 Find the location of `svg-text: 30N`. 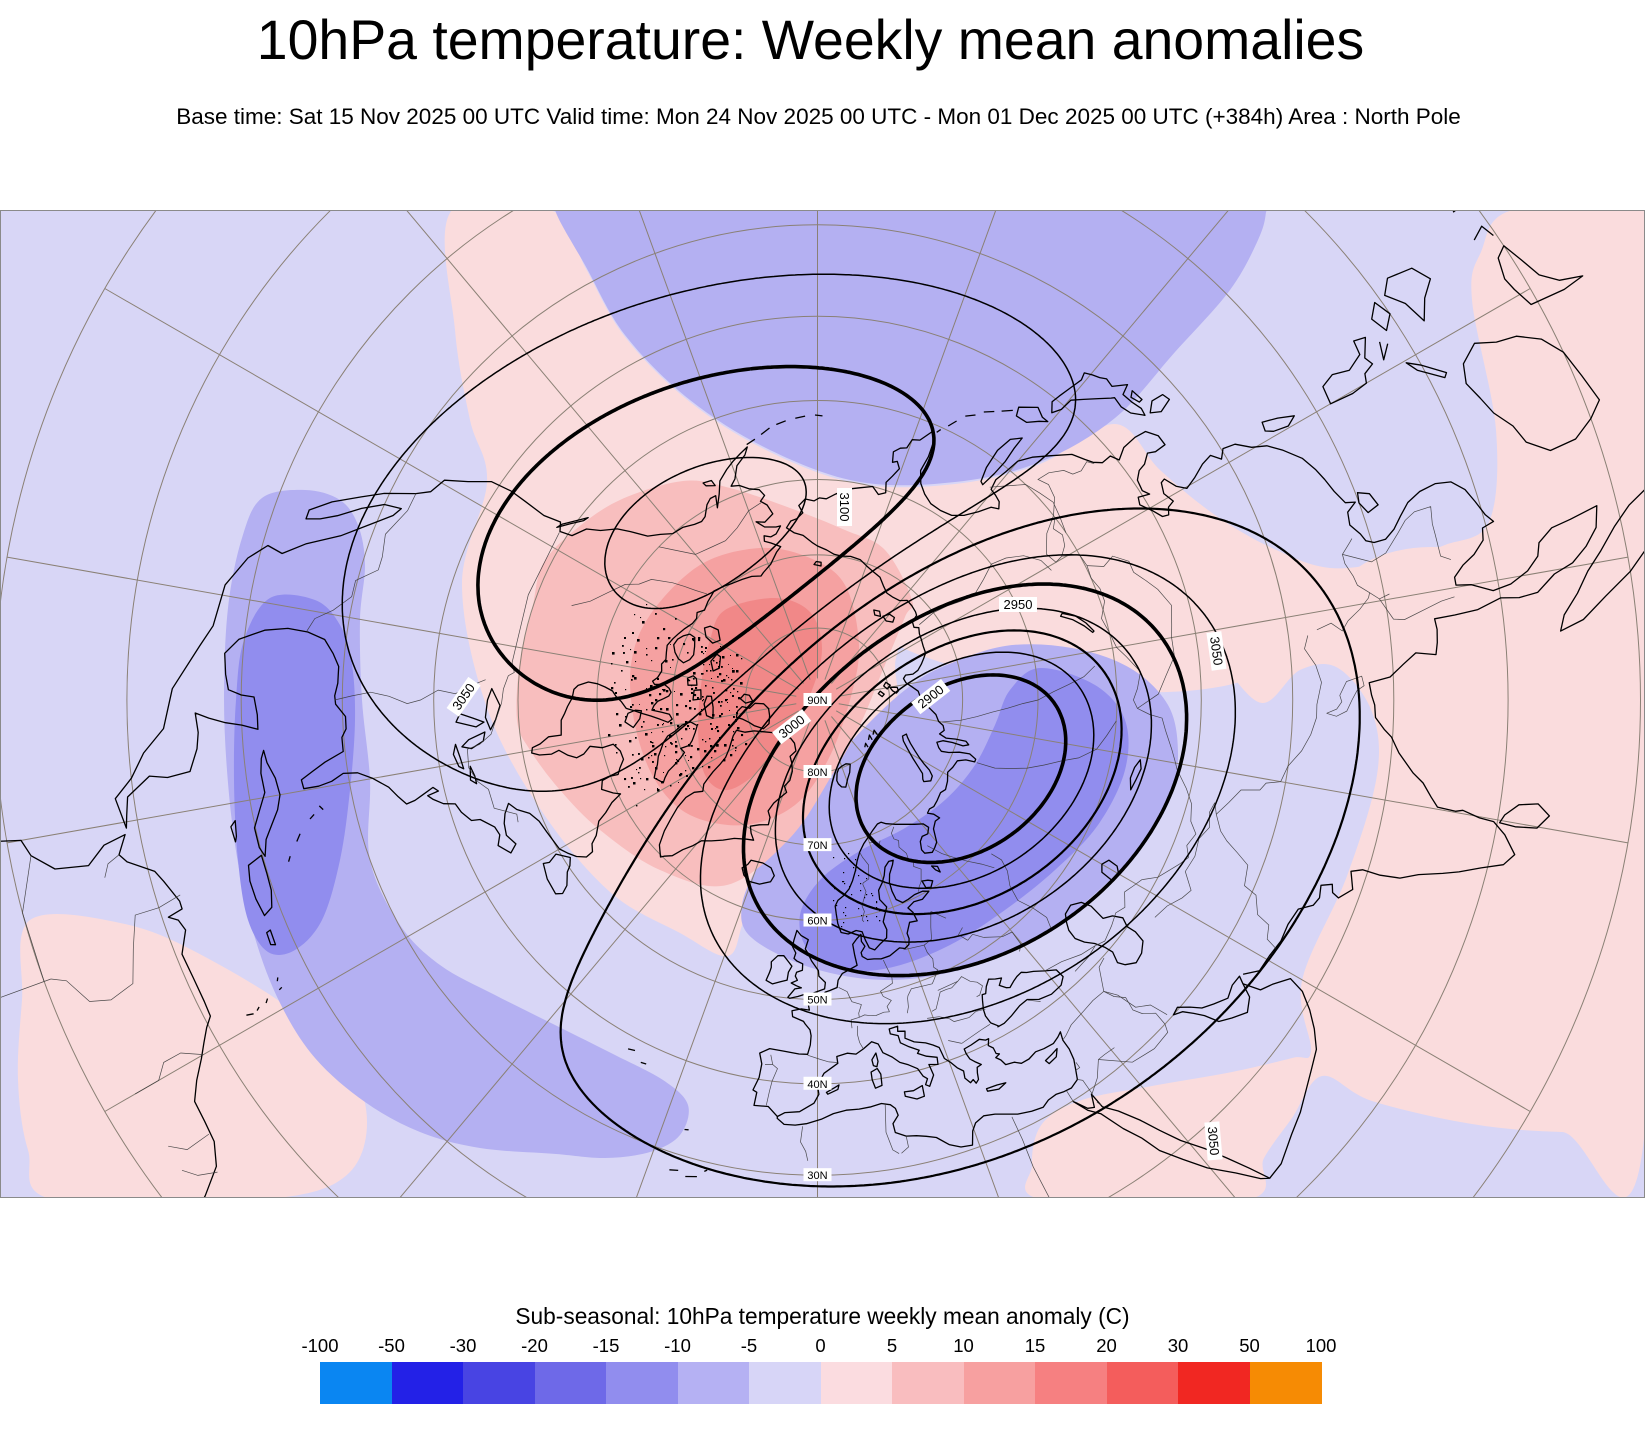

svg-text: 30N is located at coordinates (817, 1176).